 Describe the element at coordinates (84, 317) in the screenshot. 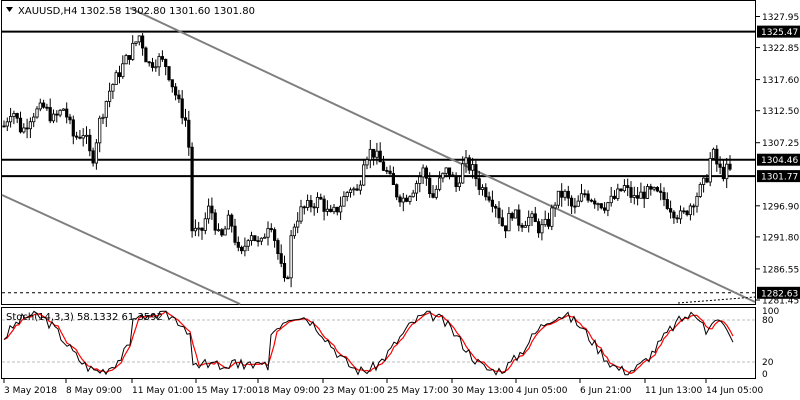

I see `stoch-label: Stoch(14,3,3) 58.1332 61.3592` at that location.